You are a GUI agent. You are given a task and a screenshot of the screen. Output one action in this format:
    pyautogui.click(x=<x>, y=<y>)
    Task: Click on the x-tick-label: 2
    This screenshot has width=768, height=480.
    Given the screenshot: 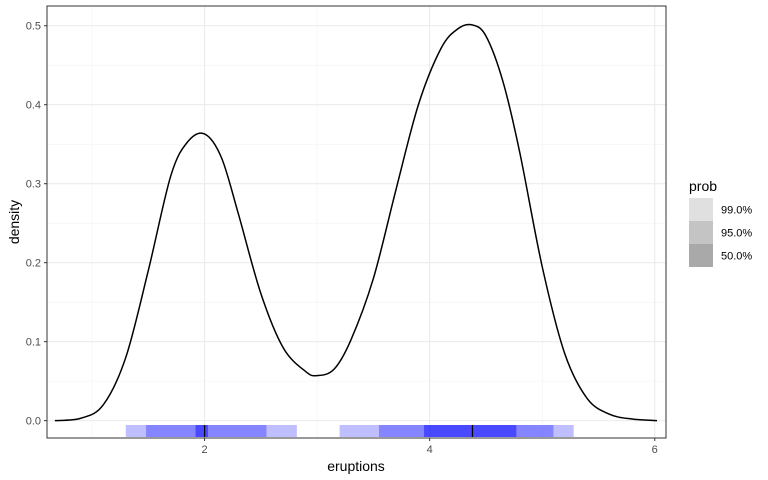 What is the action you would take?
    pyautogui.click(x=205, y=450)
    